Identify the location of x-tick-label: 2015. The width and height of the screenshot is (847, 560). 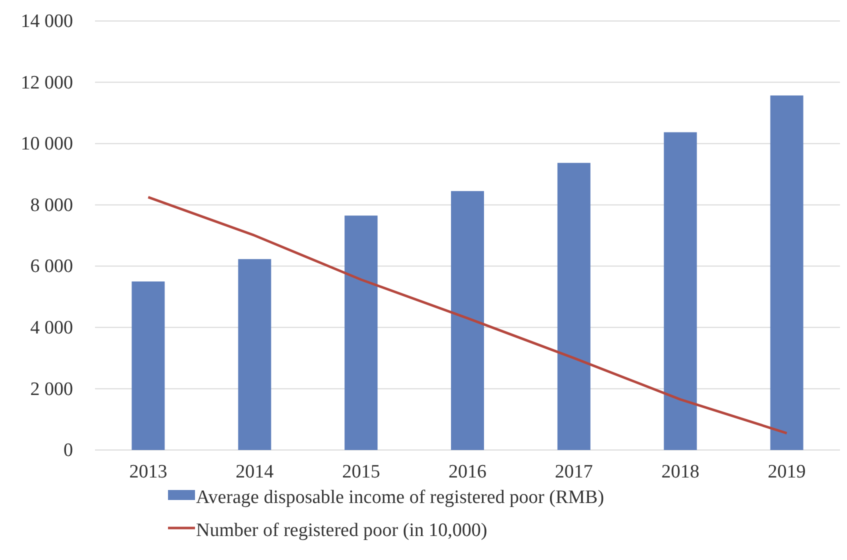
(361, 471).